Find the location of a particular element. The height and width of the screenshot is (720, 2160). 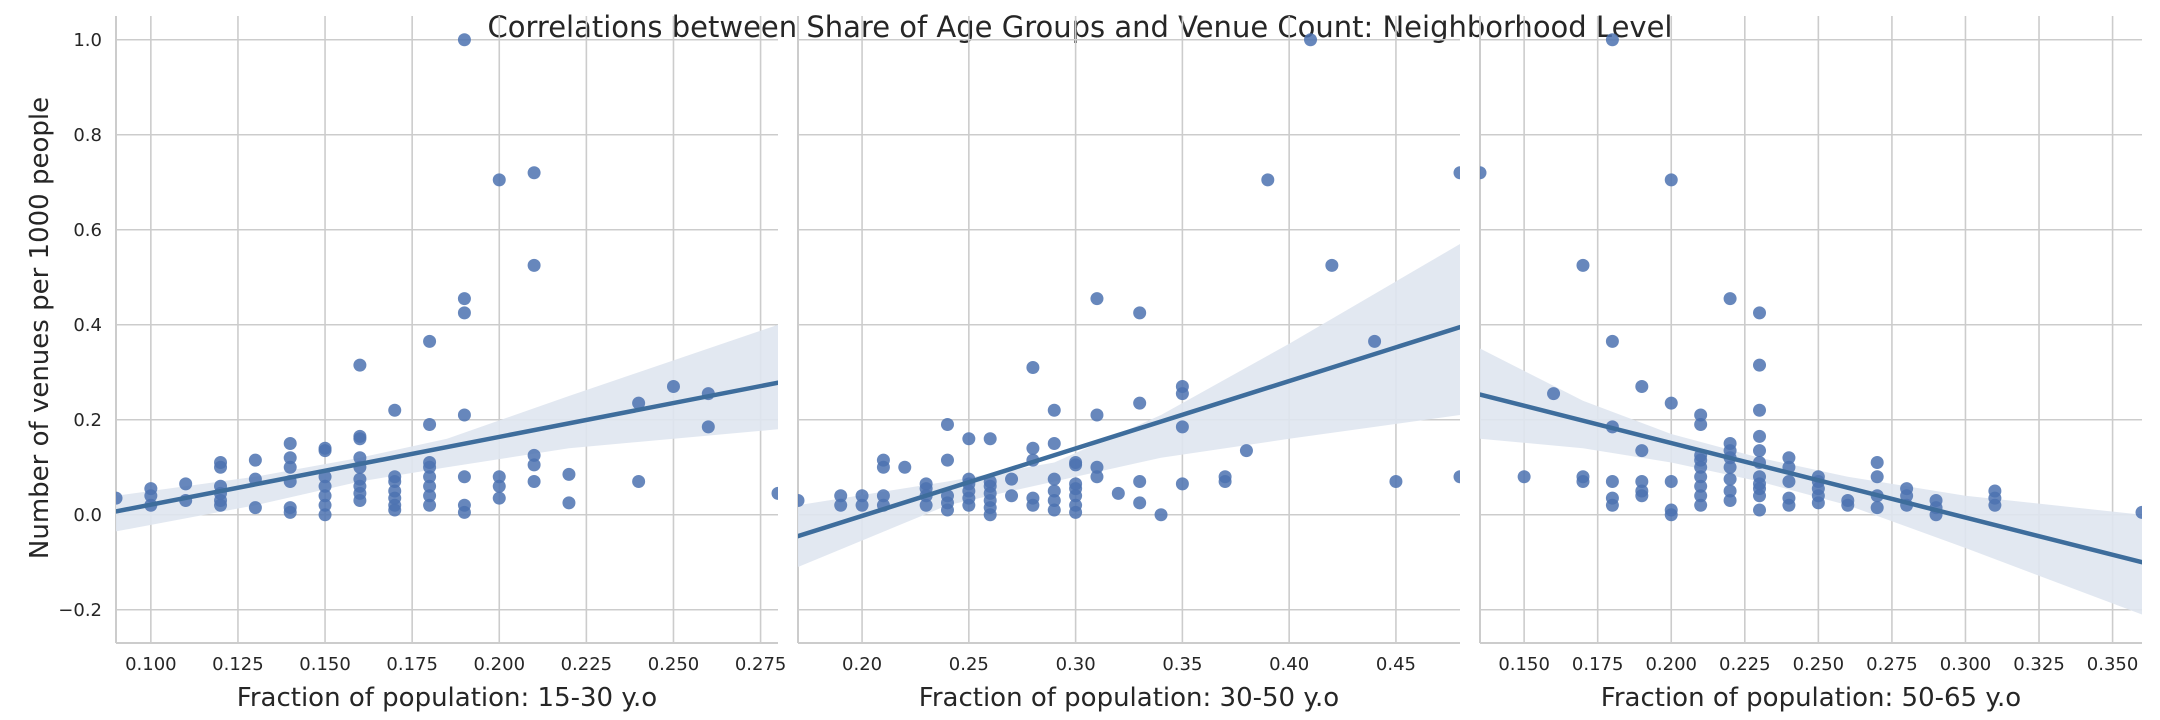

x-tick-label: 0.20 is located at coordinates (862, 664).